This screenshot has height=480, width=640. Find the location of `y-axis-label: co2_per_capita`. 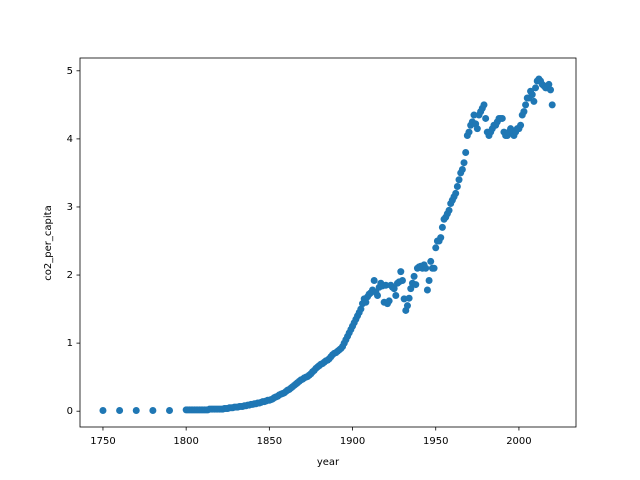

y-axis-label: co2_per_capita is located at coordinates (48, 242).